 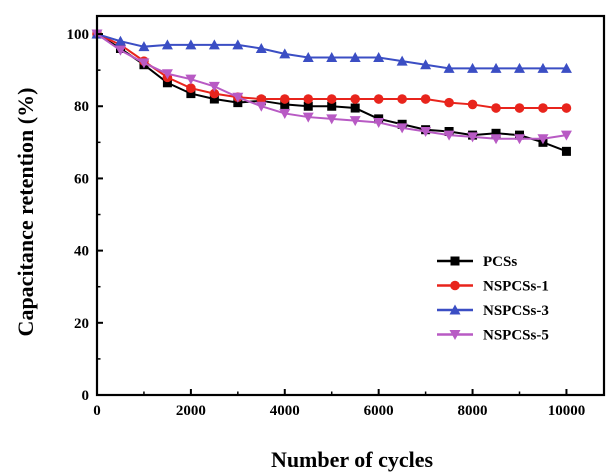 I want to click on y-tick-label-4: 80, so click(x=81, y=107).